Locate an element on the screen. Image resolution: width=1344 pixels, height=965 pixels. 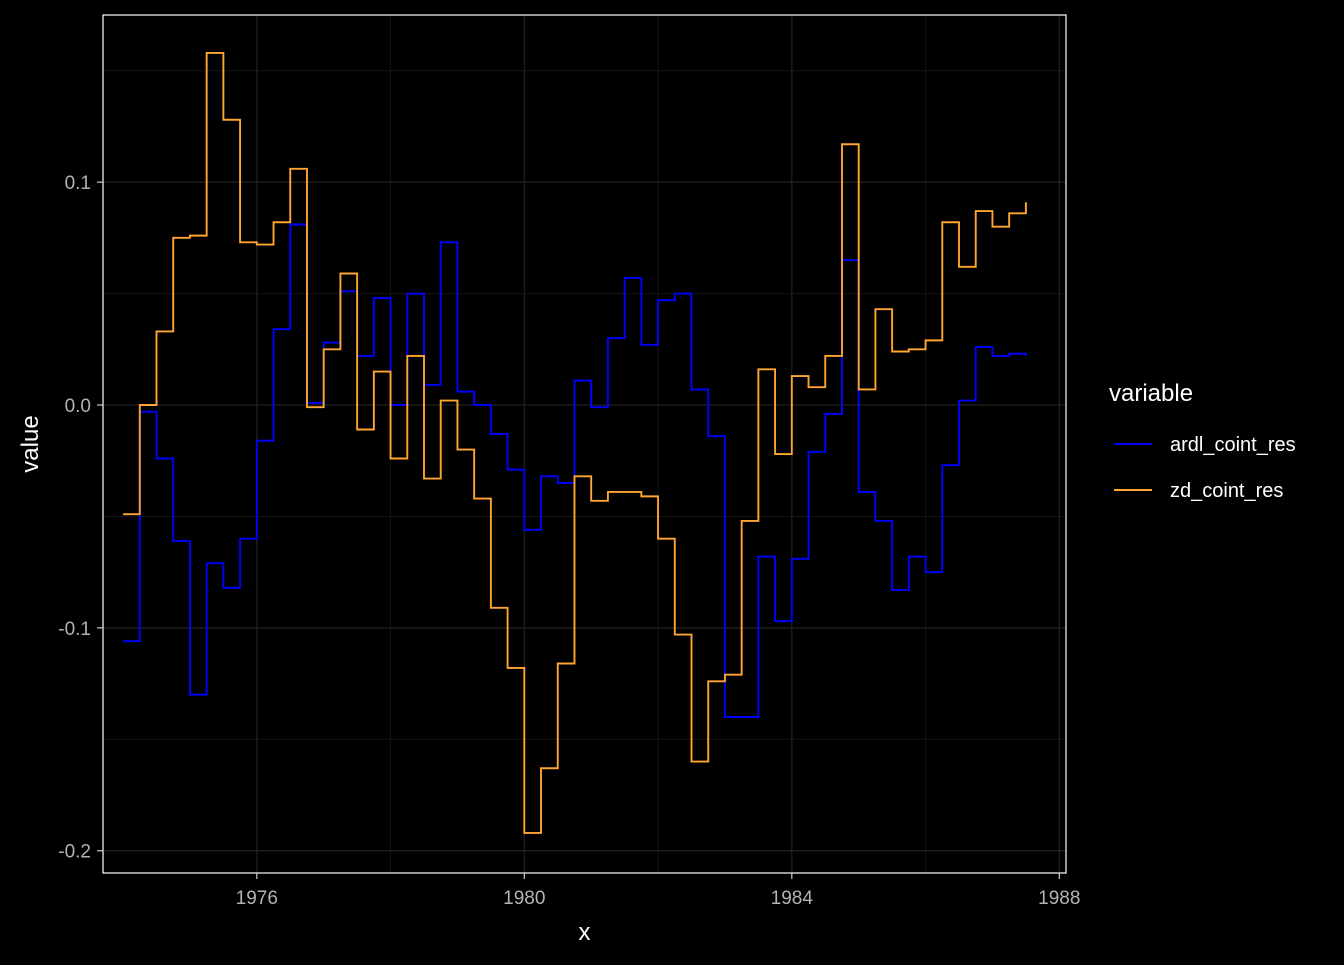
legend: variable ardl_coint_res zd_coint_res is located at coordinates (1202, 441).